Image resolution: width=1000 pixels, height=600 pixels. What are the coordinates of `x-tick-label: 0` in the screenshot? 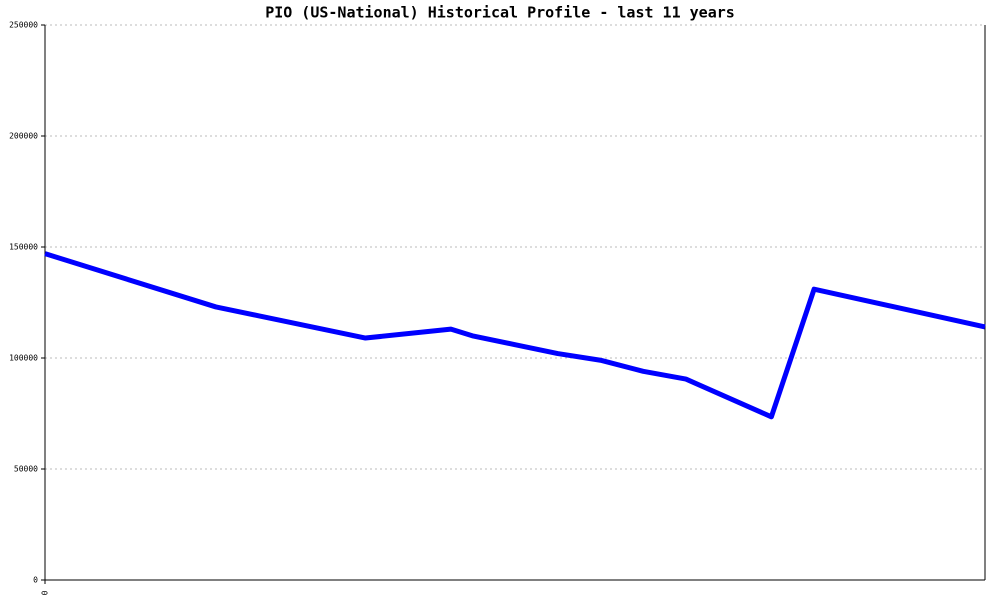 It's located at (45, 592).